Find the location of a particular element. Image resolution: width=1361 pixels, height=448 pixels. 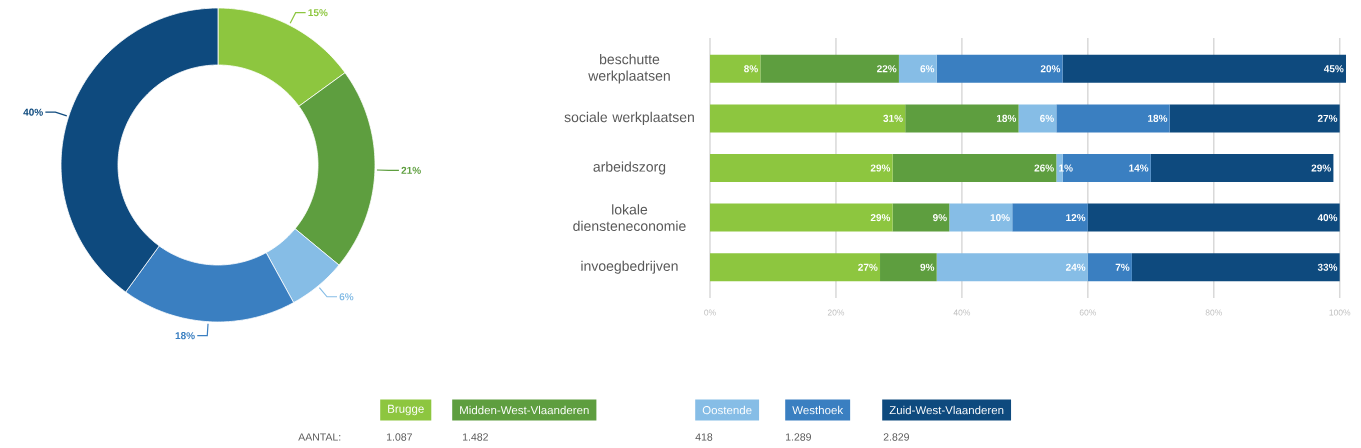

data-label: 21% is located at coordinates (411, 170).